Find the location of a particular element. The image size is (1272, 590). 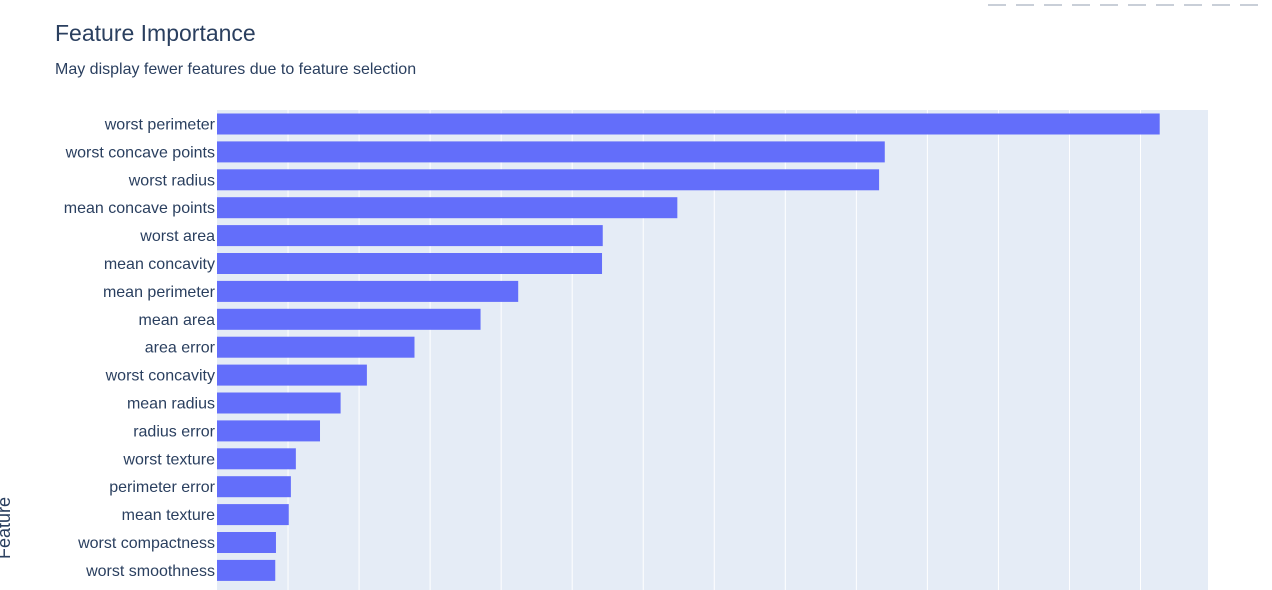

y-tick-label: mean perimeter is located at coordinates (159, 292).